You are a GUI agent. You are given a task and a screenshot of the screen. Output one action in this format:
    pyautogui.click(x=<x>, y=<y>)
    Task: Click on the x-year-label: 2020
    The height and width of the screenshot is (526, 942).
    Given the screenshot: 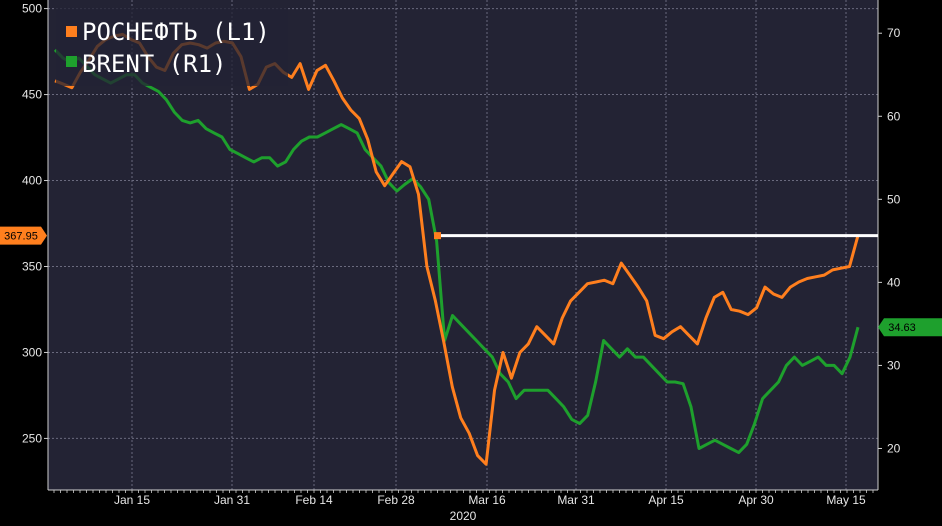 What is the action you would take?
    pyautogui.click(x=463, y=516)
    